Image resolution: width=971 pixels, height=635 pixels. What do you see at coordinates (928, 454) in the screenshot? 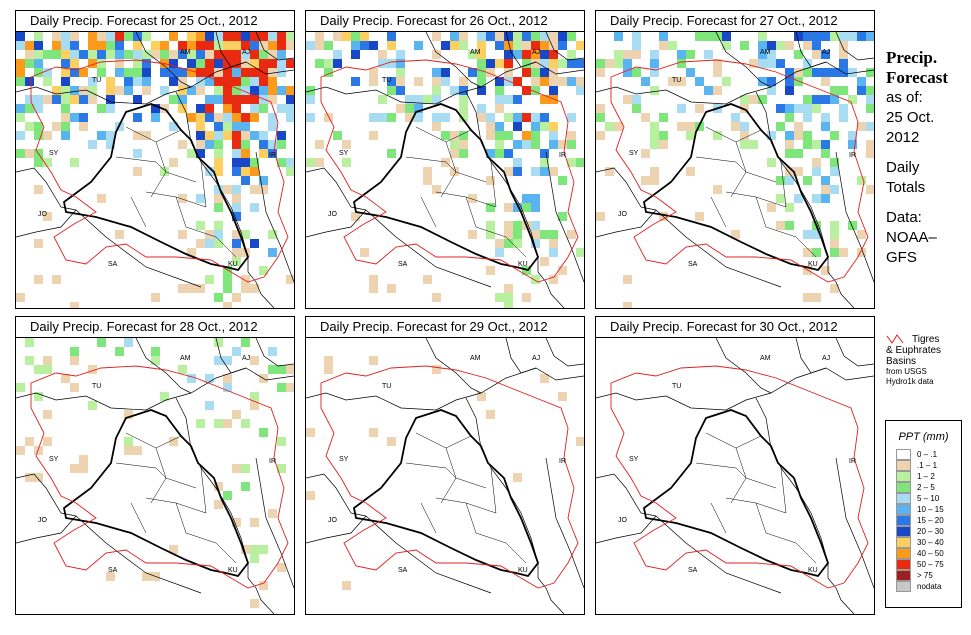
I see `legend-item: 0 – .1` at bounding box center [928, 454].